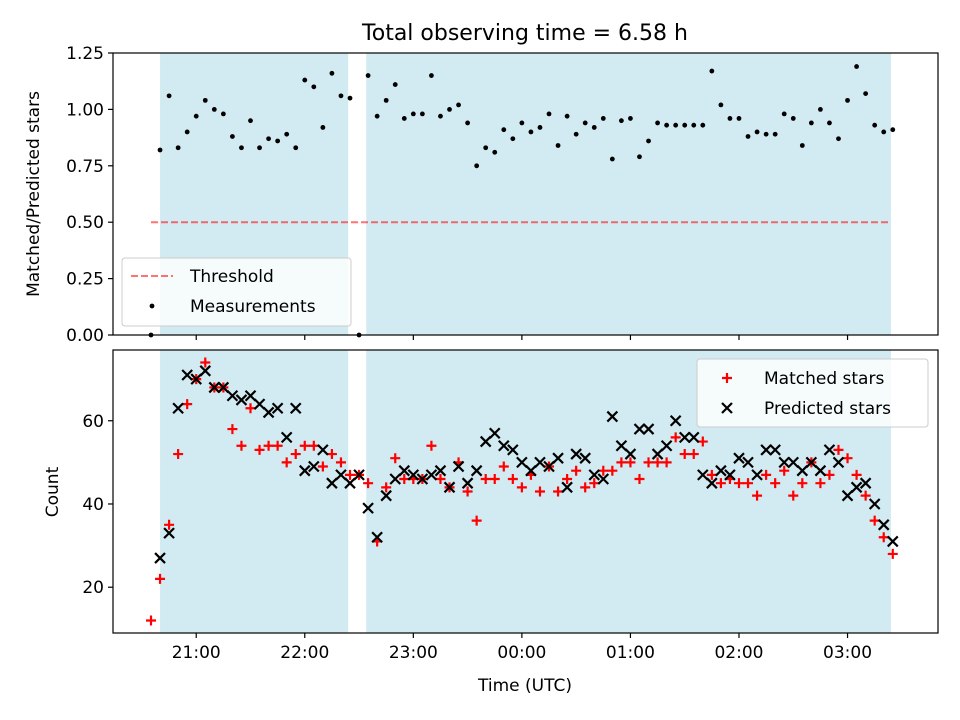 This screenshot has height=720, width=960. What do you see at coordinates (85, 336) in the screenshot?
I see `ratio-y-tick-label: 0.00` at bounding box center [85, 336].